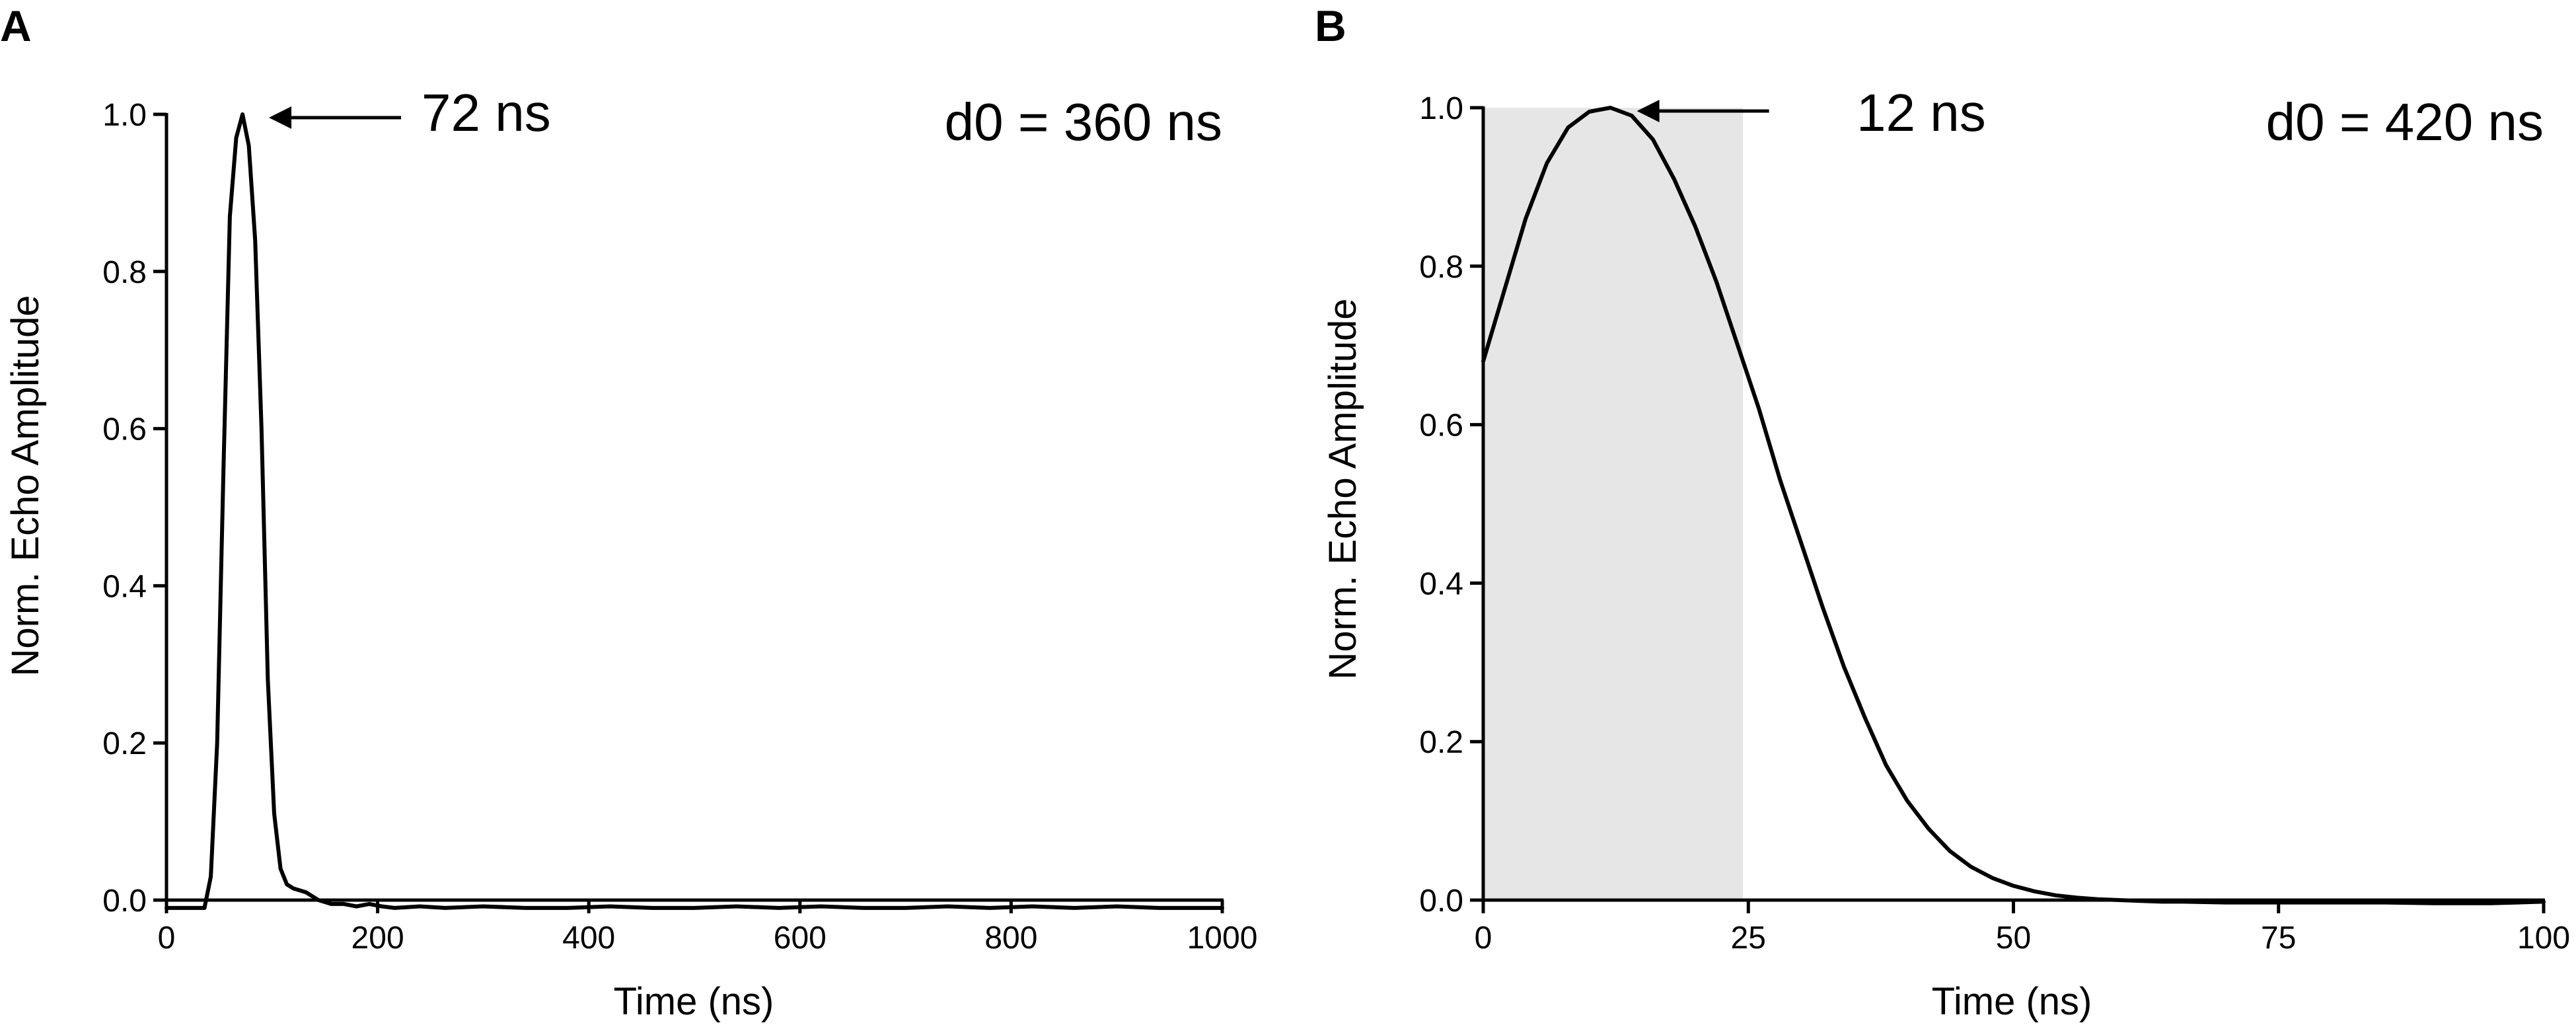 The image size is (2576, 1025). What do you see at coordinates (2405, 122) in the screenshot?
I see `corner-label: d0 = 420 ns` at bounding box center [2405, 122].